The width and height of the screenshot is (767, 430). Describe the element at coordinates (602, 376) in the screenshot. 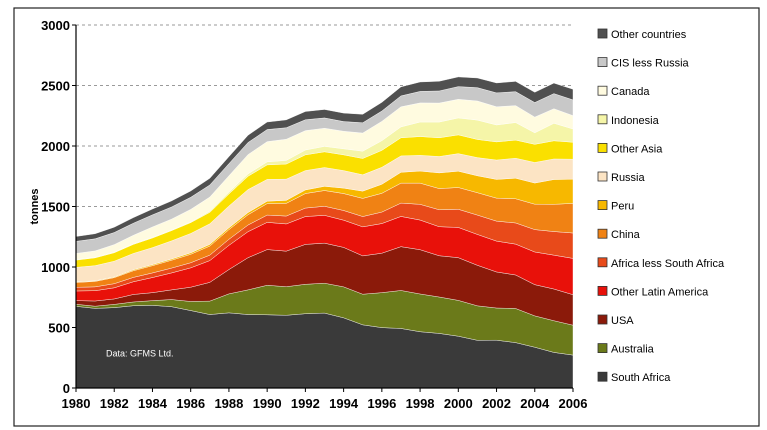

I see `legend-swatch-south-africa` at that location.